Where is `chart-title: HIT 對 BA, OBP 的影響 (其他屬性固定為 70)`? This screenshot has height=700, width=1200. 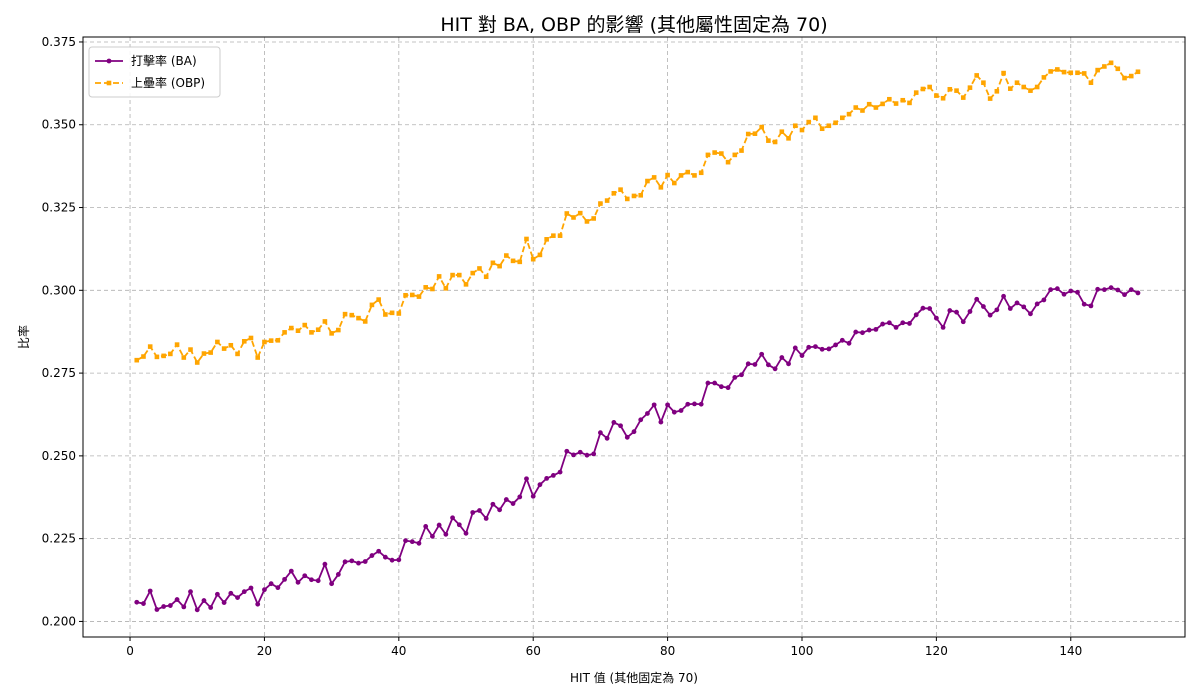
chart-title: HIT 對 BA, OBP 的影響 (其他屬性固定為 70) is located at coordinates (633, 25).